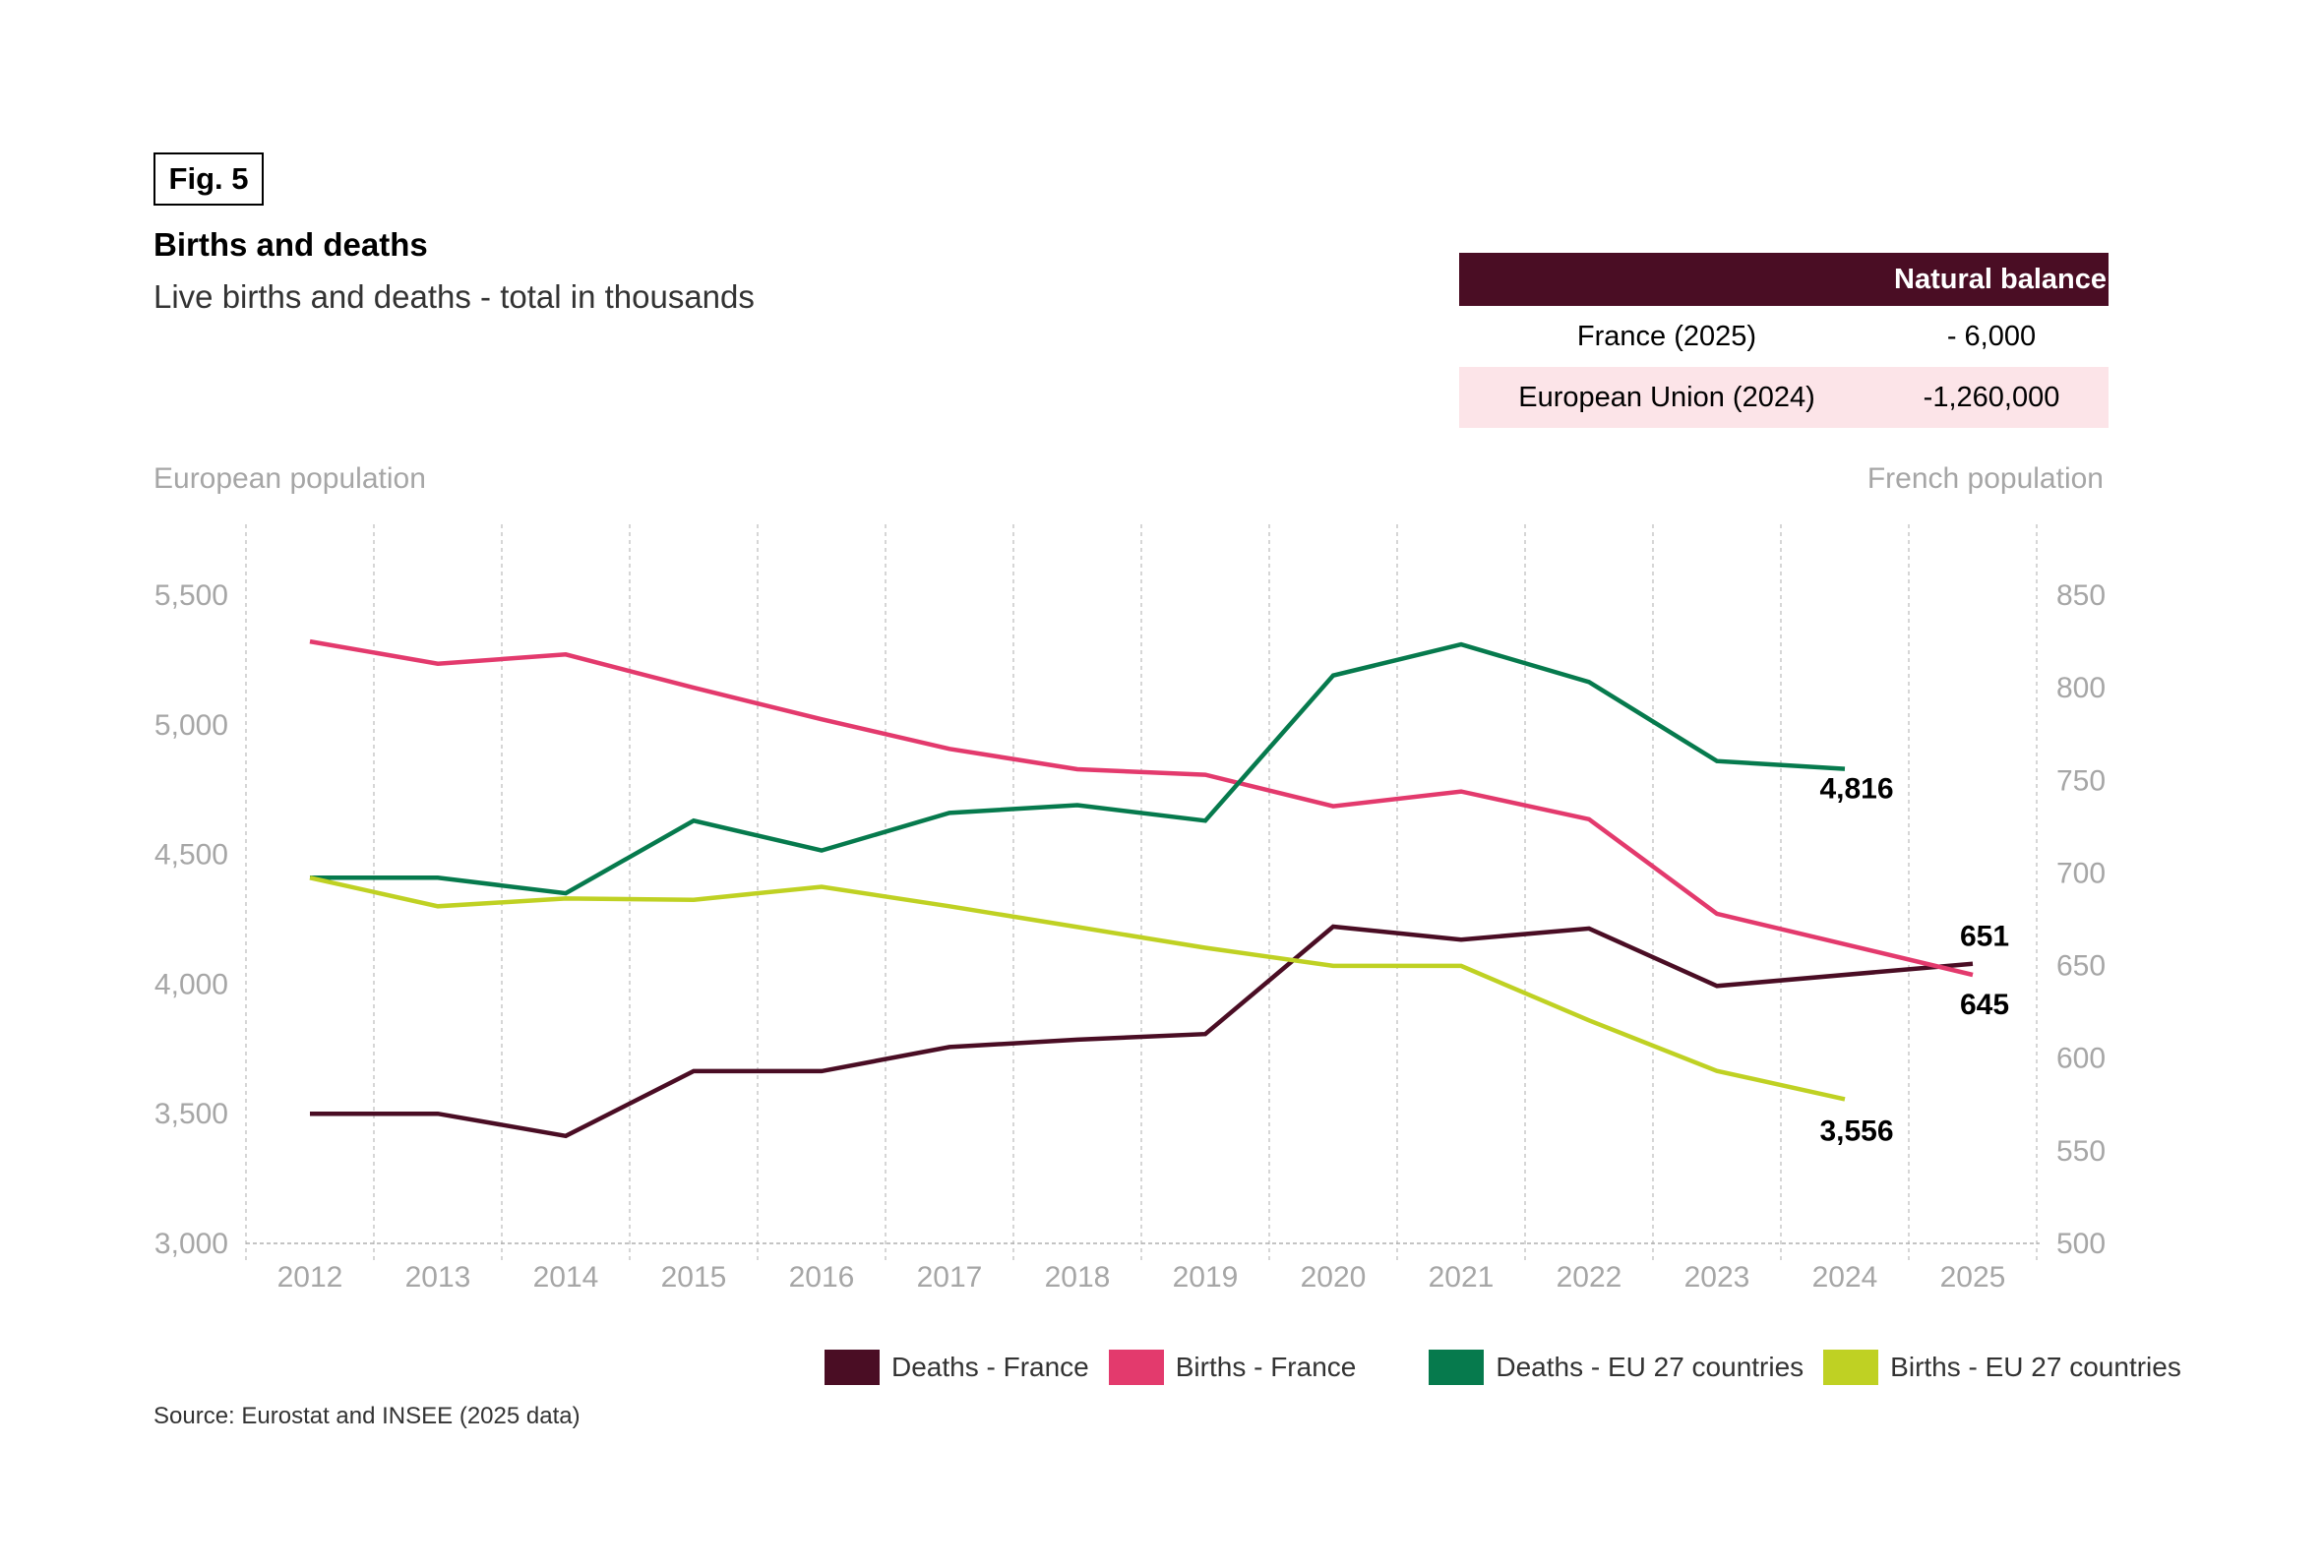  I want to click on x-axis-tick-label: 2012, so click(310, 1277).